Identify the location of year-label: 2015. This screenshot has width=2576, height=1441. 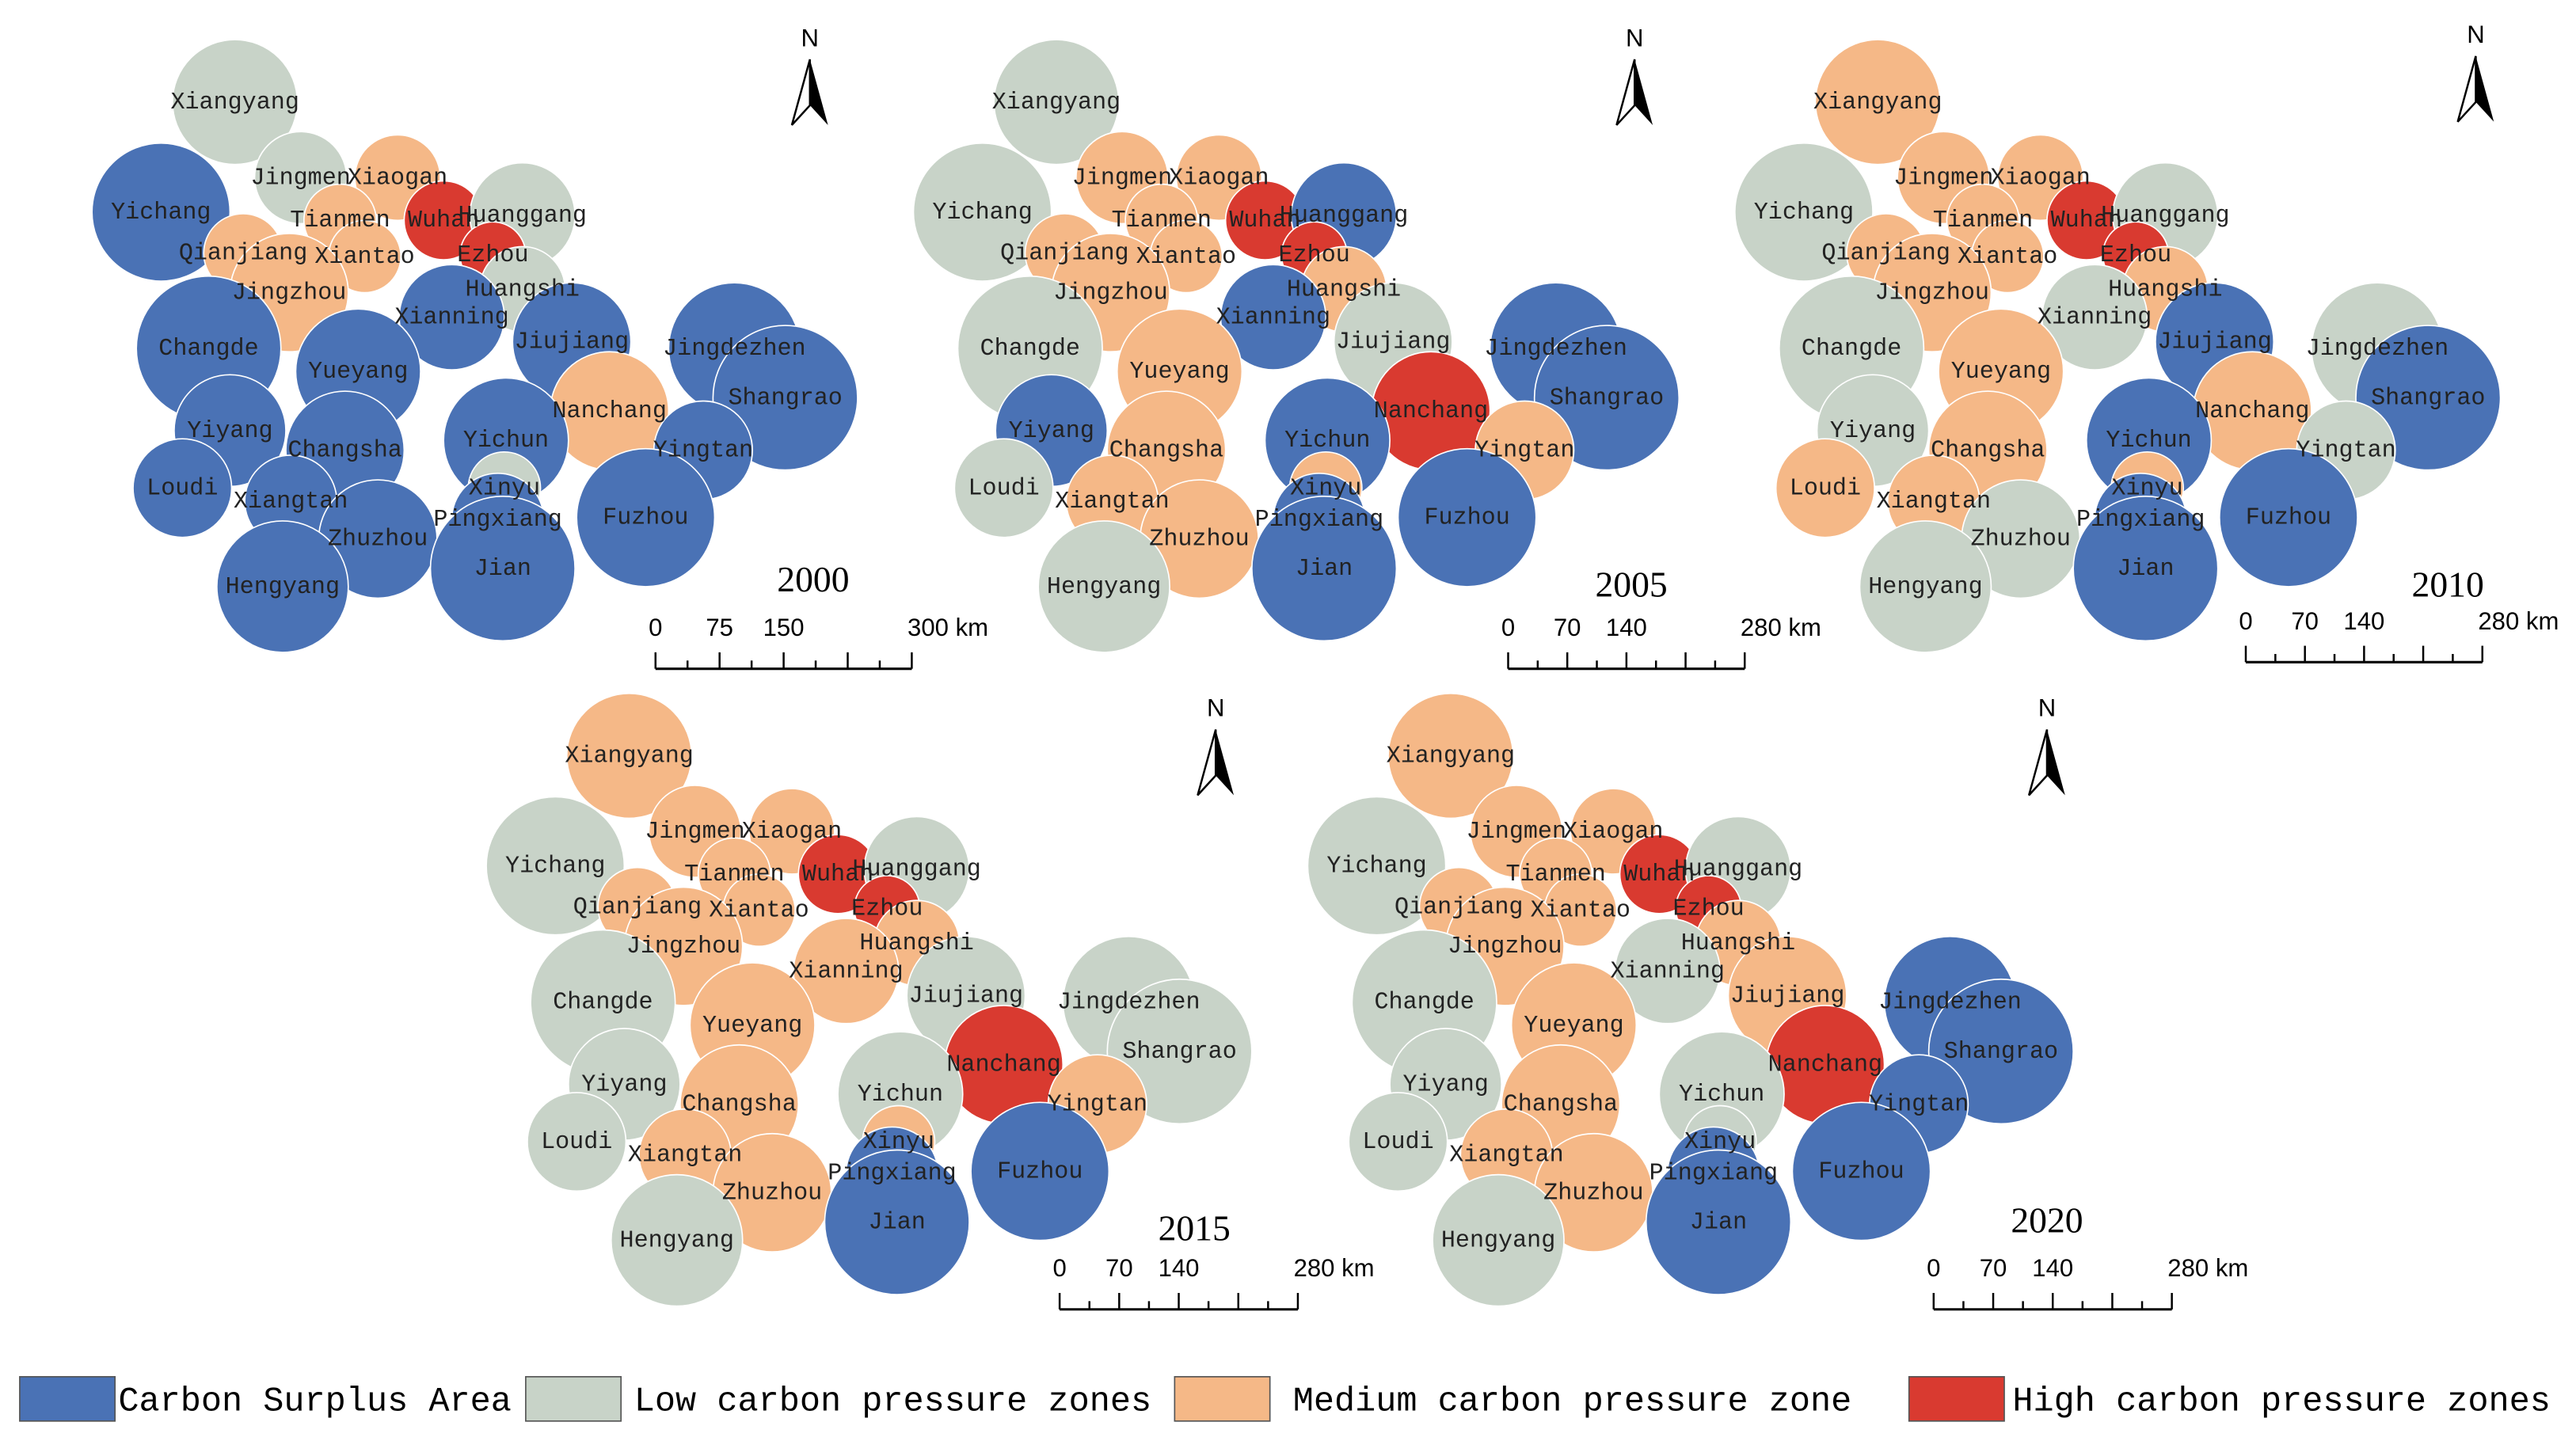
(1195, 1228).